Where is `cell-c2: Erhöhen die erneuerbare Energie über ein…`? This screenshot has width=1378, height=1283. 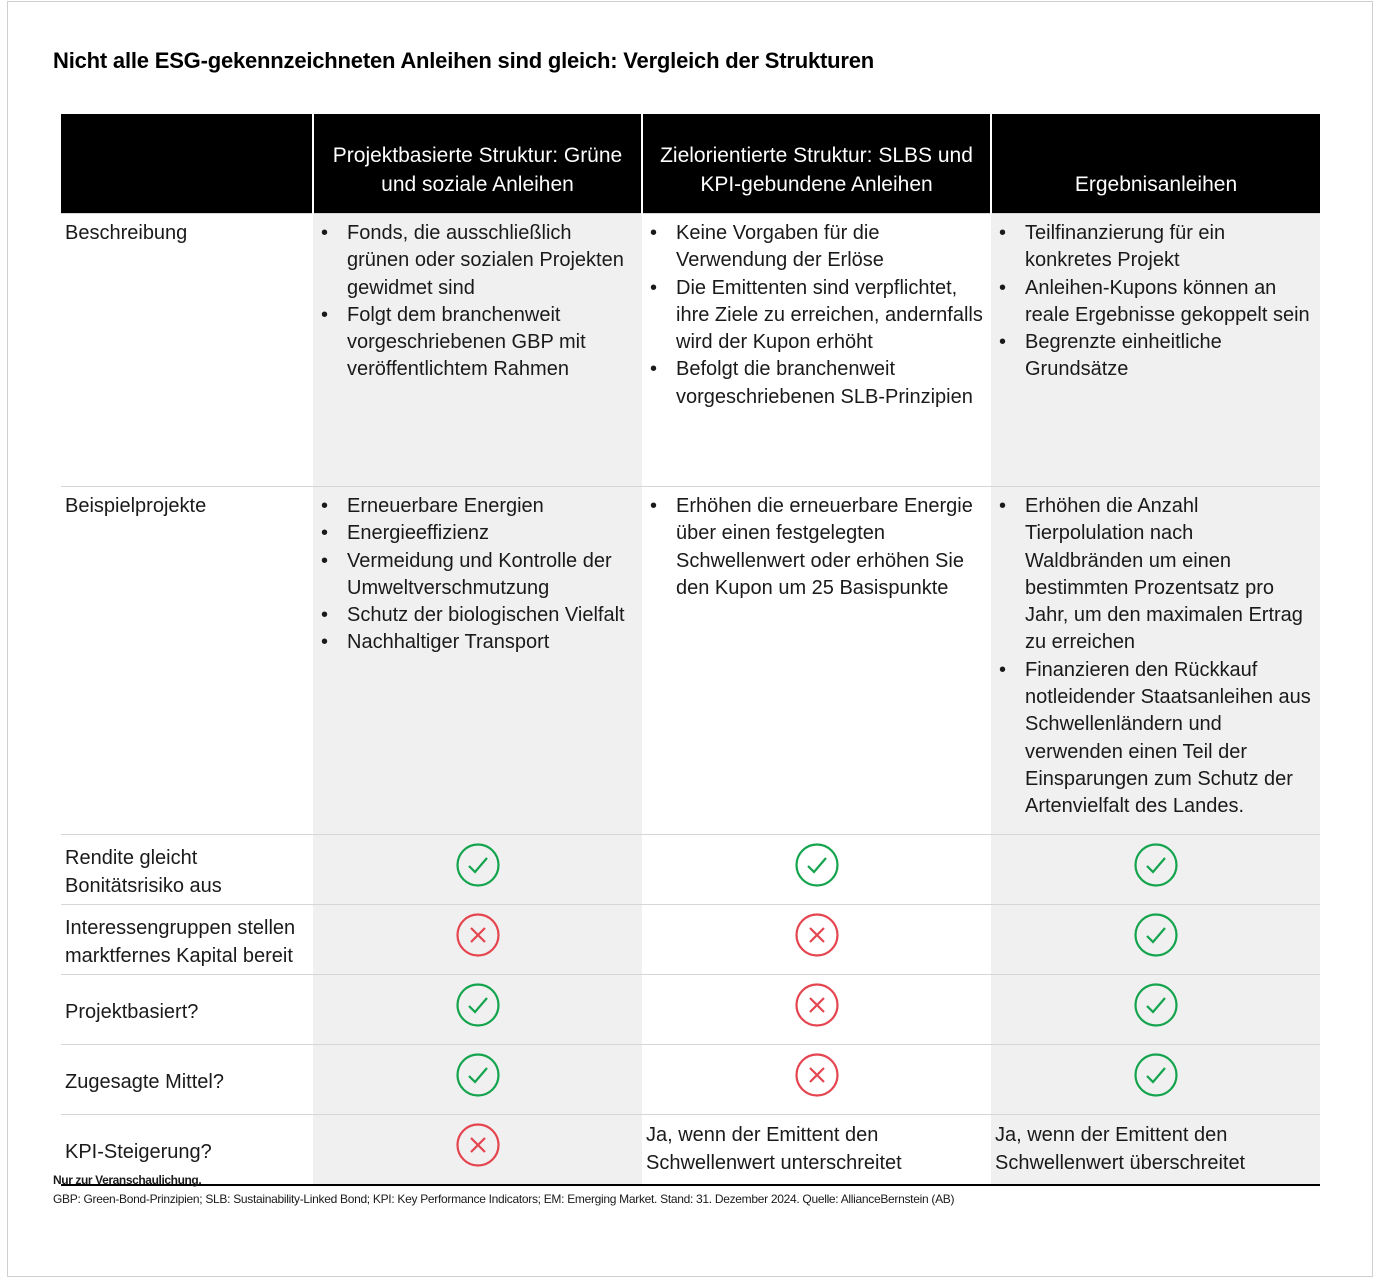
cell-c2: Erhöhen die erneuerbare Energie über ein… is located at coordinates (816, 660).